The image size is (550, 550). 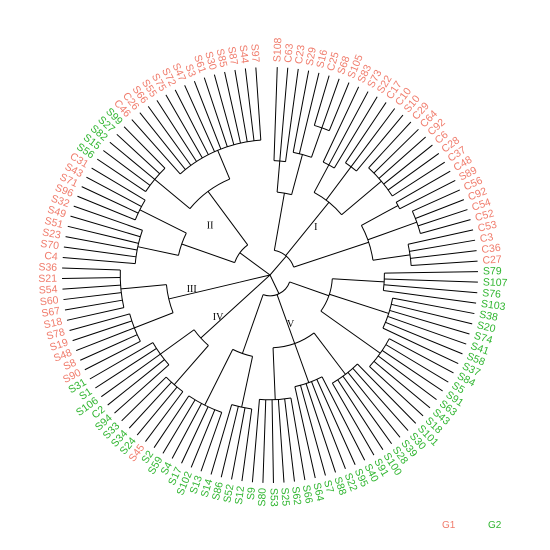 I want to click on leaf-label: S1, so click(x=85, y=394).